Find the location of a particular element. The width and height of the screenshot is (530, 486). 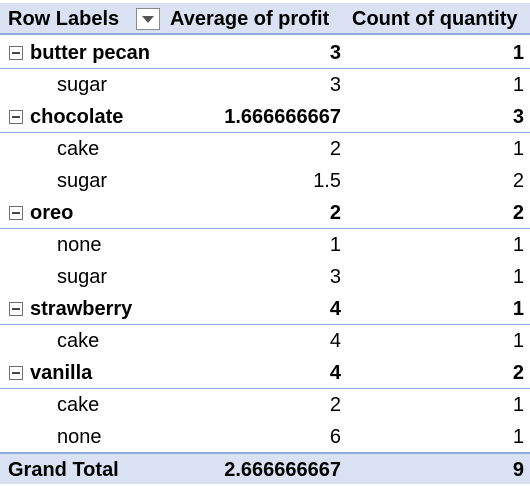

group-count: 3 is located at coordinates (518, 117).